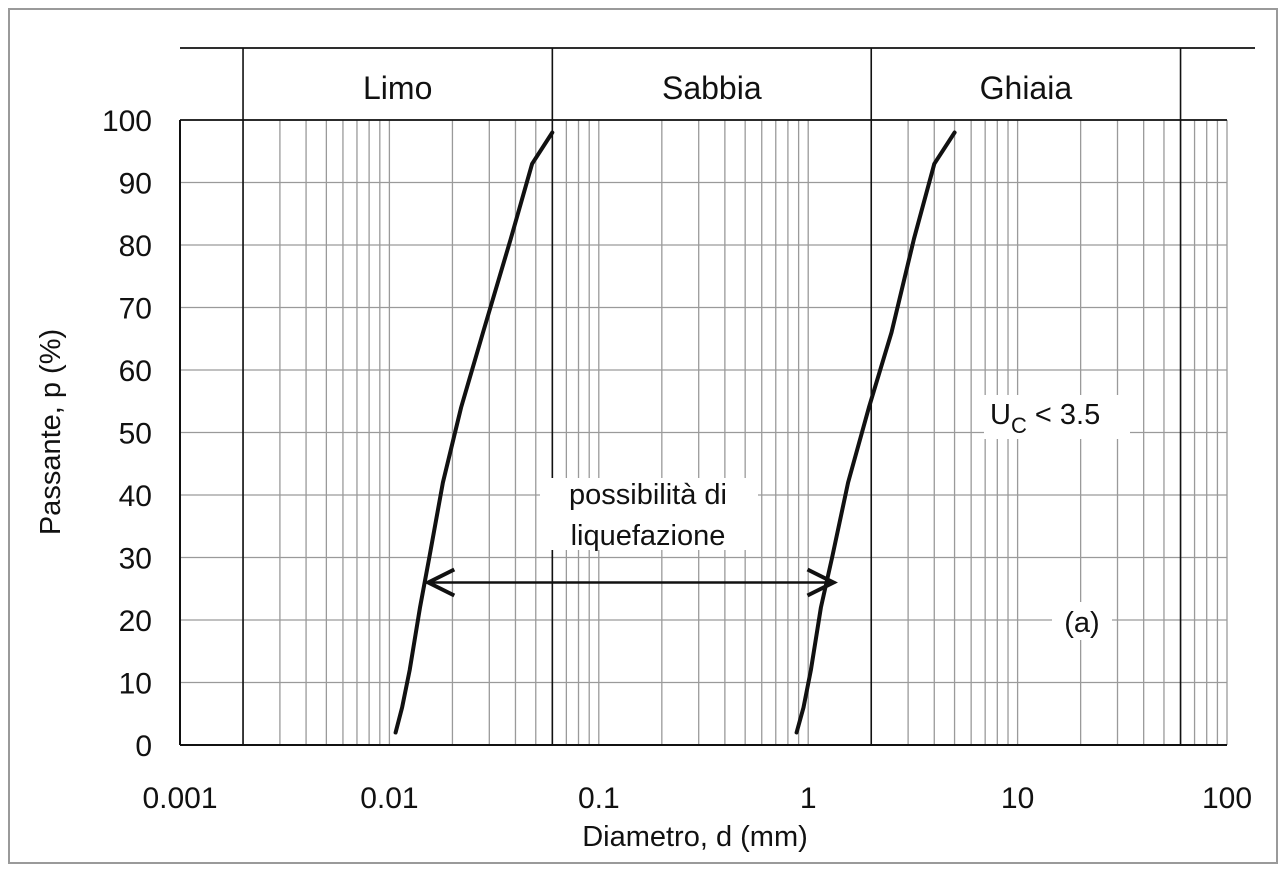  I want to click on y-tick-label: 10, so click(135, 684).